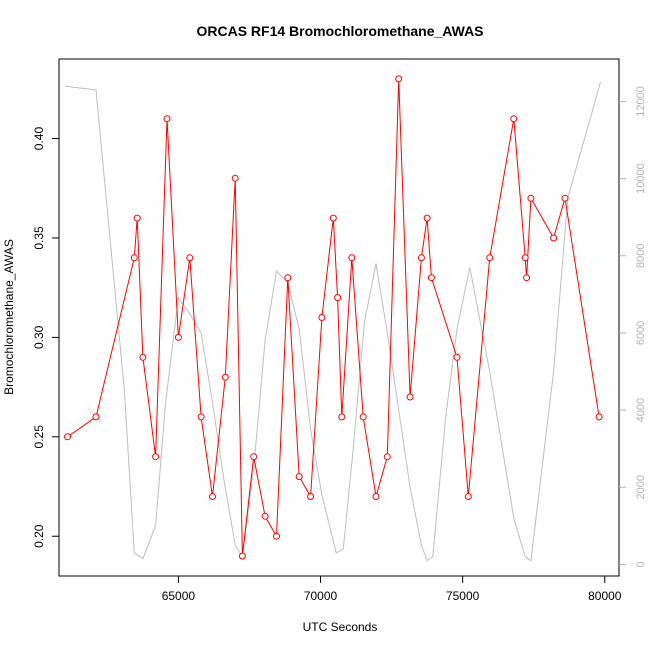  What do you see at coordinates (179, 596) in the screenshot?
I see `x-tick-label: 65000` at bounding box center [179, 596].